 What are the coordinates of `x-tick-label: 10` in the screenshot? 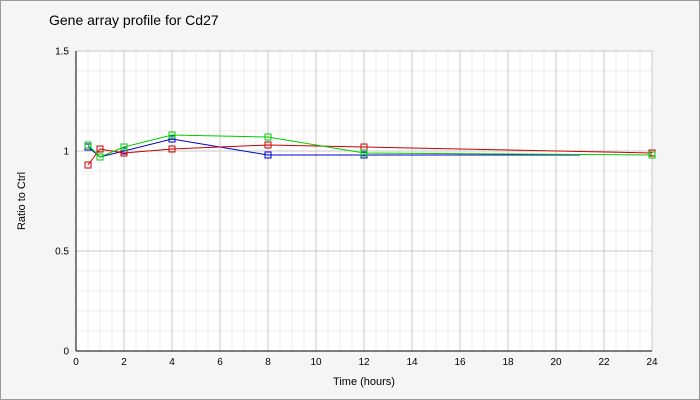 It's located at (316, 362).